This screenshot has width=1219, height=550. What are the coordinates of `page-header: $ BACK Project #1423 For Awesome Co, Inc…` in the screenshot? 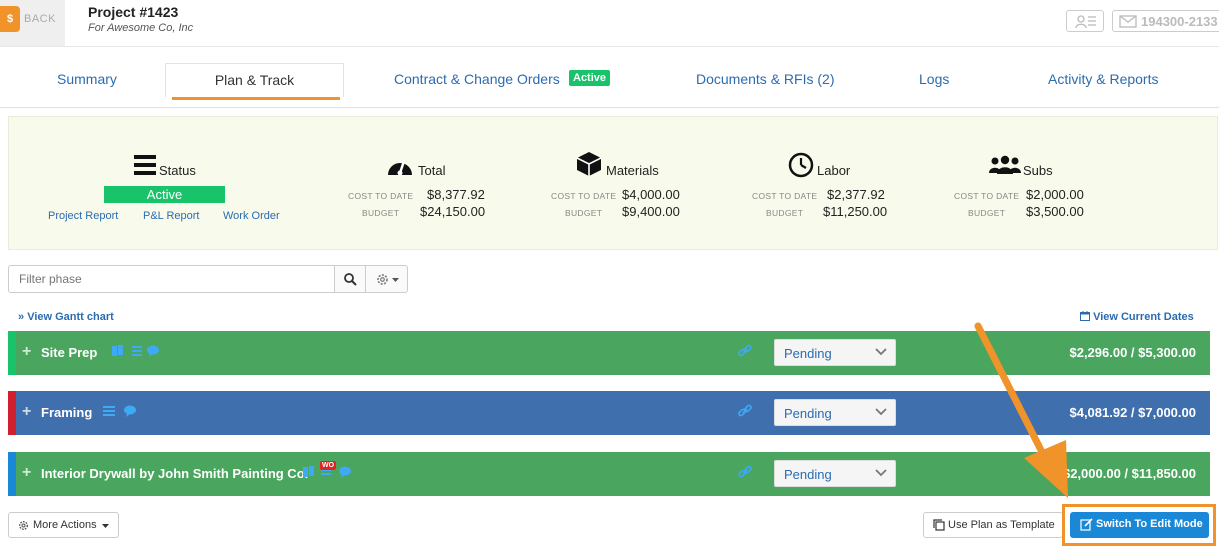 It's located at (609, 23).